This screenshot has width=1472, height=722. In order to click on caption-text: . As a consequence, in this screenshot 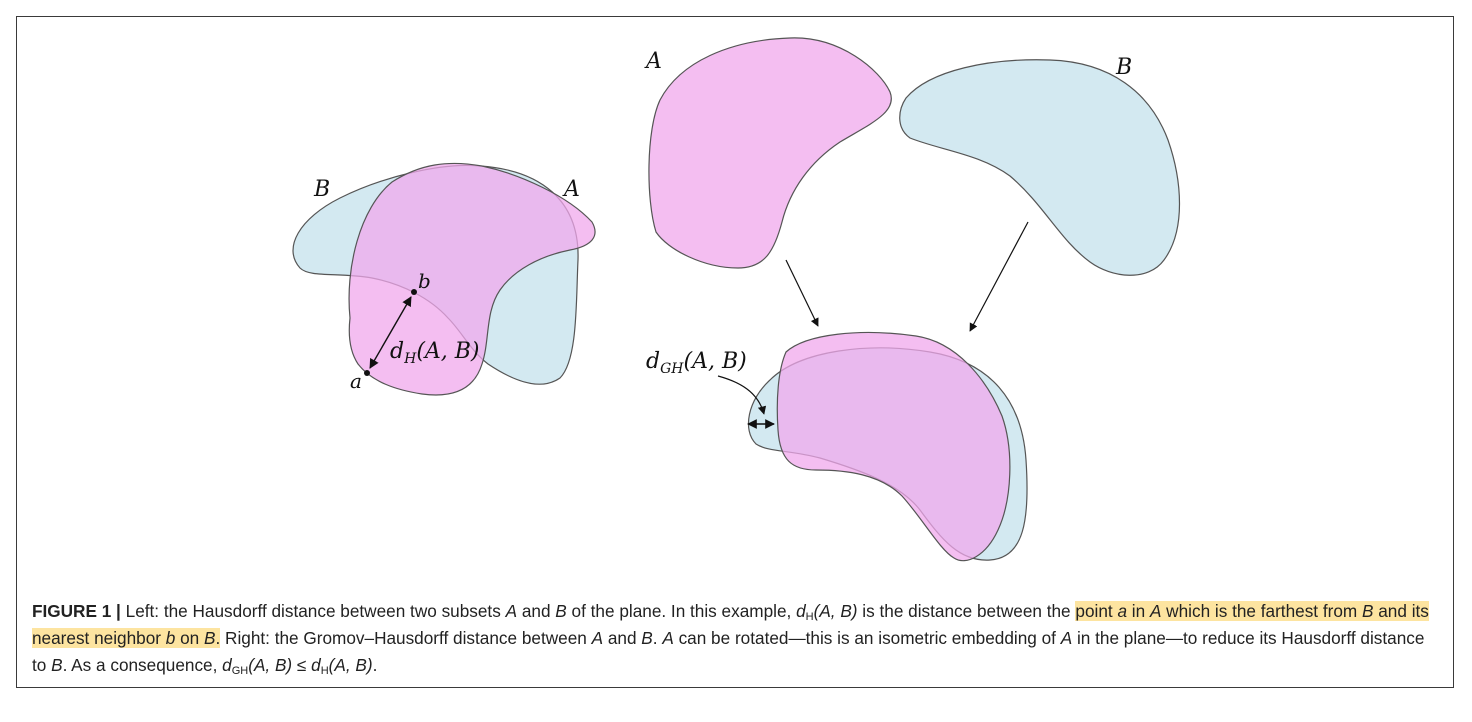, I will do `click(142, 665)`.